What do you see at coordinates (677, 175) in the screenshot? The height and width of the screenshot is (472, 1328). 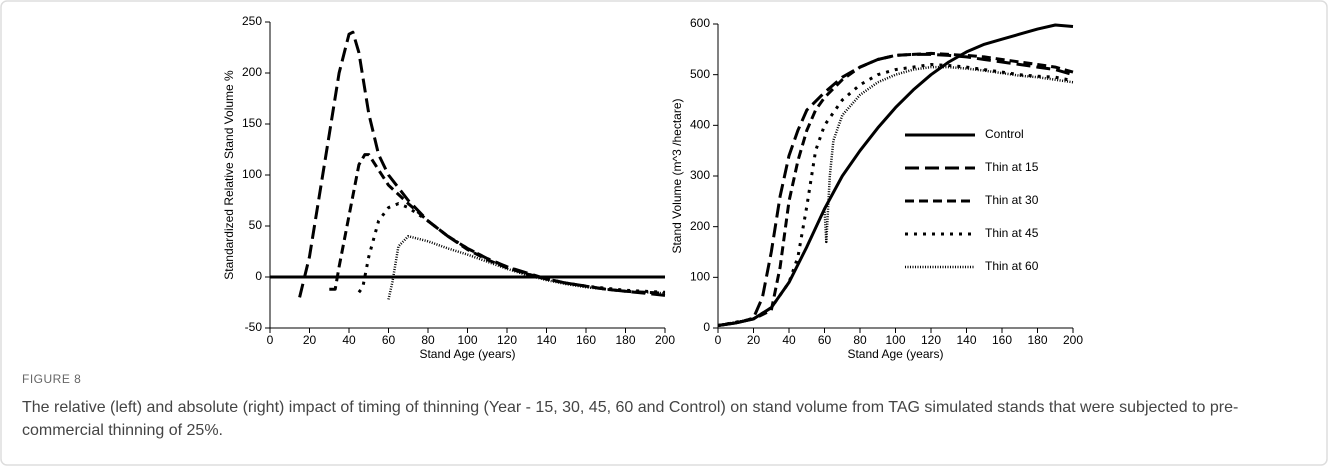 I see `y-axis-label: Stand Volume (m^3 /hectare)` at bounding box center [677, 175].